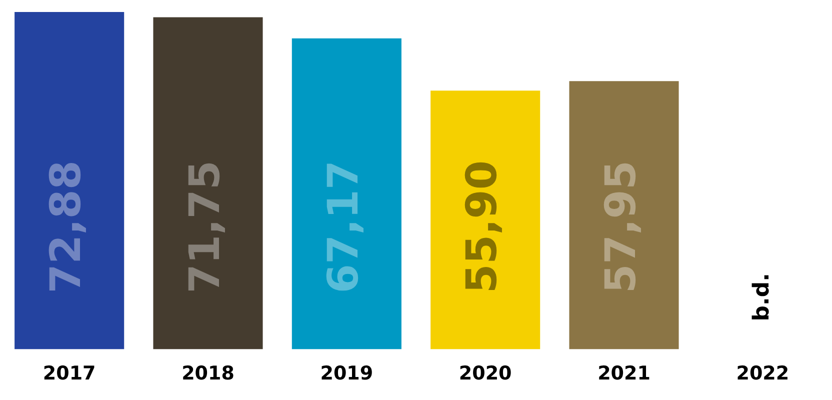 This screenshot has width=832, height=400. Describe the element at coordinates (620, 227) in the screenshot. I see `data-label: 57,95` at that location.